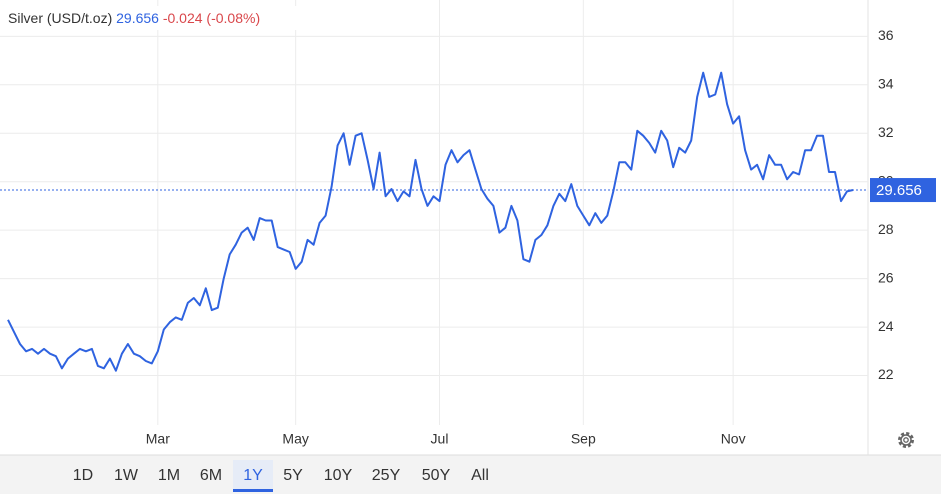 Image resolution: width=941 pixels, height=494 pixels. What do you see at coordinates (295, 439) in the screenshot?
I see `x-tick-label: May` at bounding box center [295, 439].